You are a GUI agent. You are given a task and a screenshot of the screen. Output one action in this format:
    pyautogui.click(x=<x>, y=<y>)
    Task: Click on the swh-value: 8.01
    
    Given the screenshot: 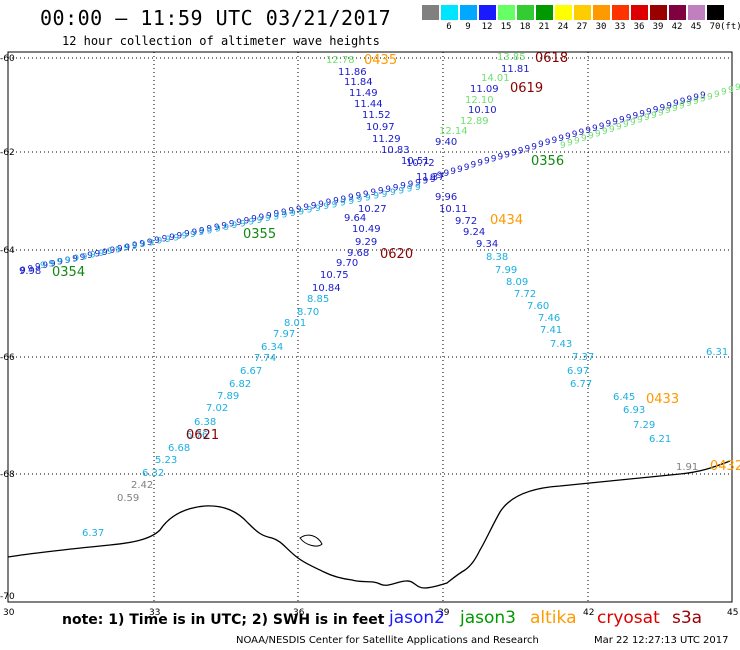 What is the action you would take?
    pyautogui.click(x=295, y=323)
    